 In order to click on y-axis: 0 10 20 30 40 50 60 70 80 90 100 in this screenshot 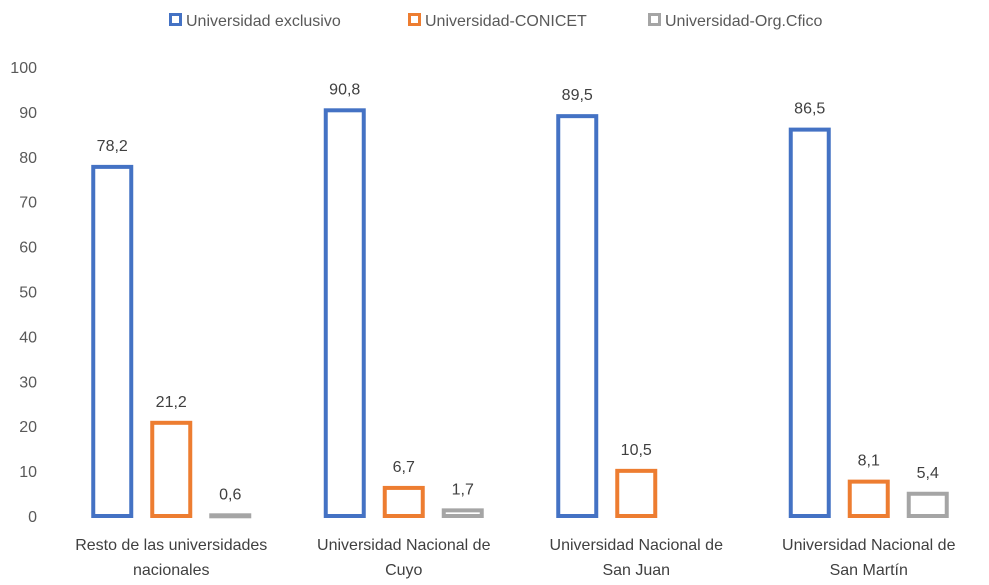, I will do `click(23, 293)`.